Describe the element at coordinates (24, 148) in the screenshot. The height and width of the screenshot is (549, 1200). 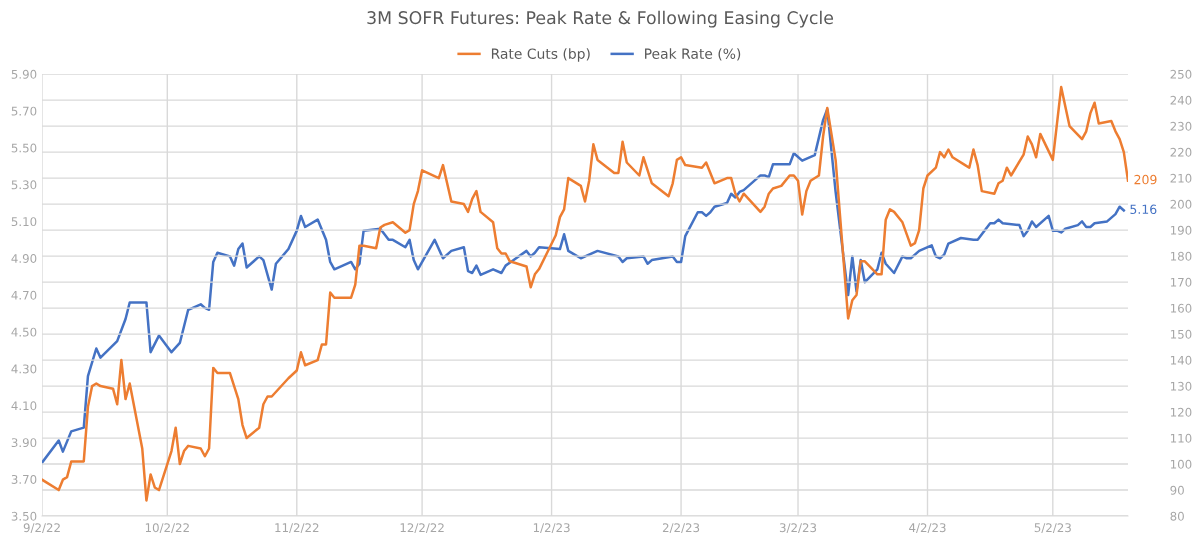
I see `y-tick-label: 5.50` at that location.